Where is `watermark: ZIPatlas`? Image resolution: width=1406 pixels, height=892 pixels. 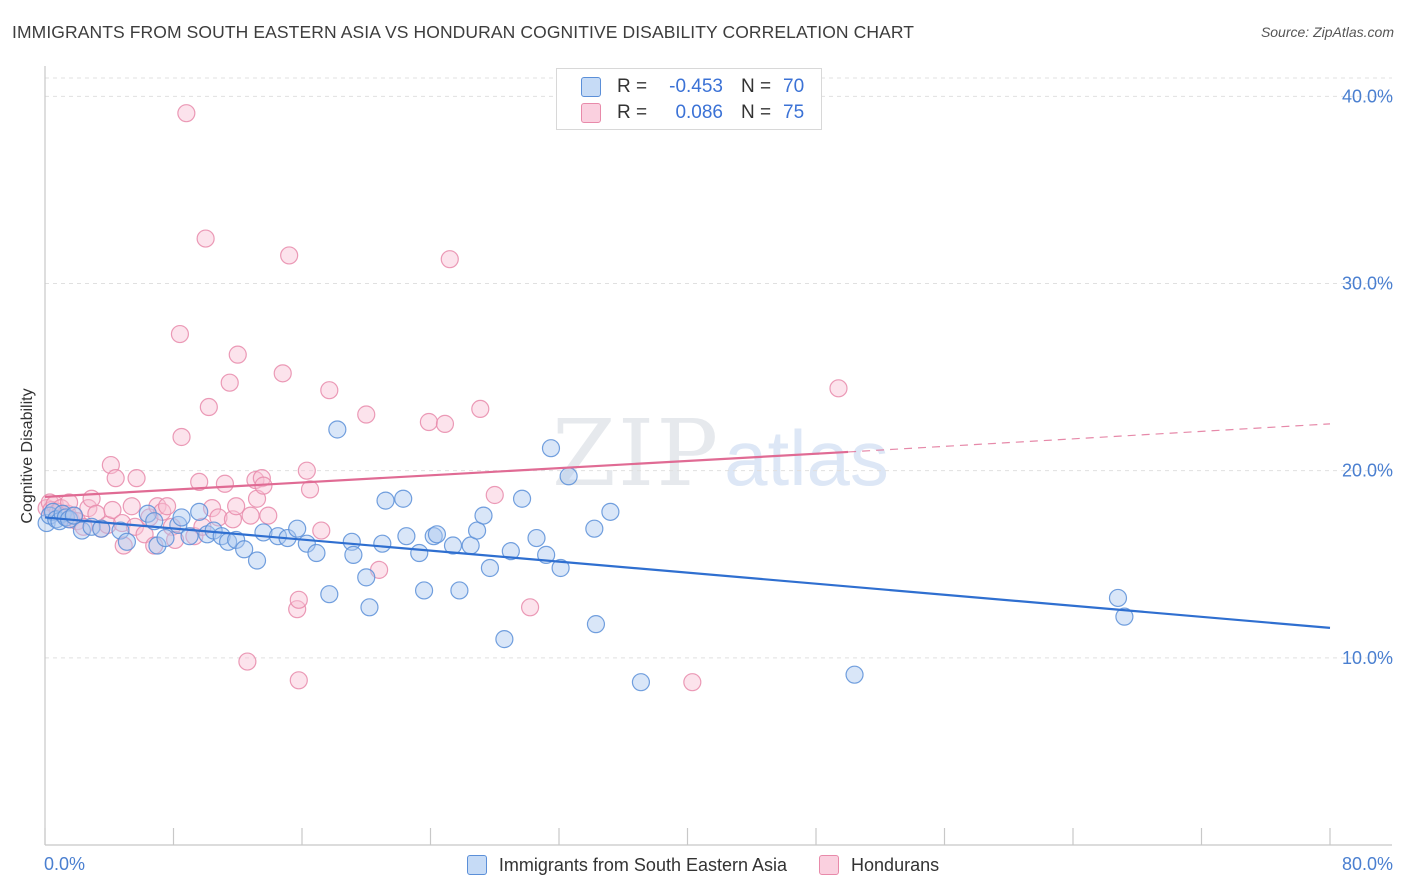
watermark: ZIPatlas is located at coordinates (720, 453).